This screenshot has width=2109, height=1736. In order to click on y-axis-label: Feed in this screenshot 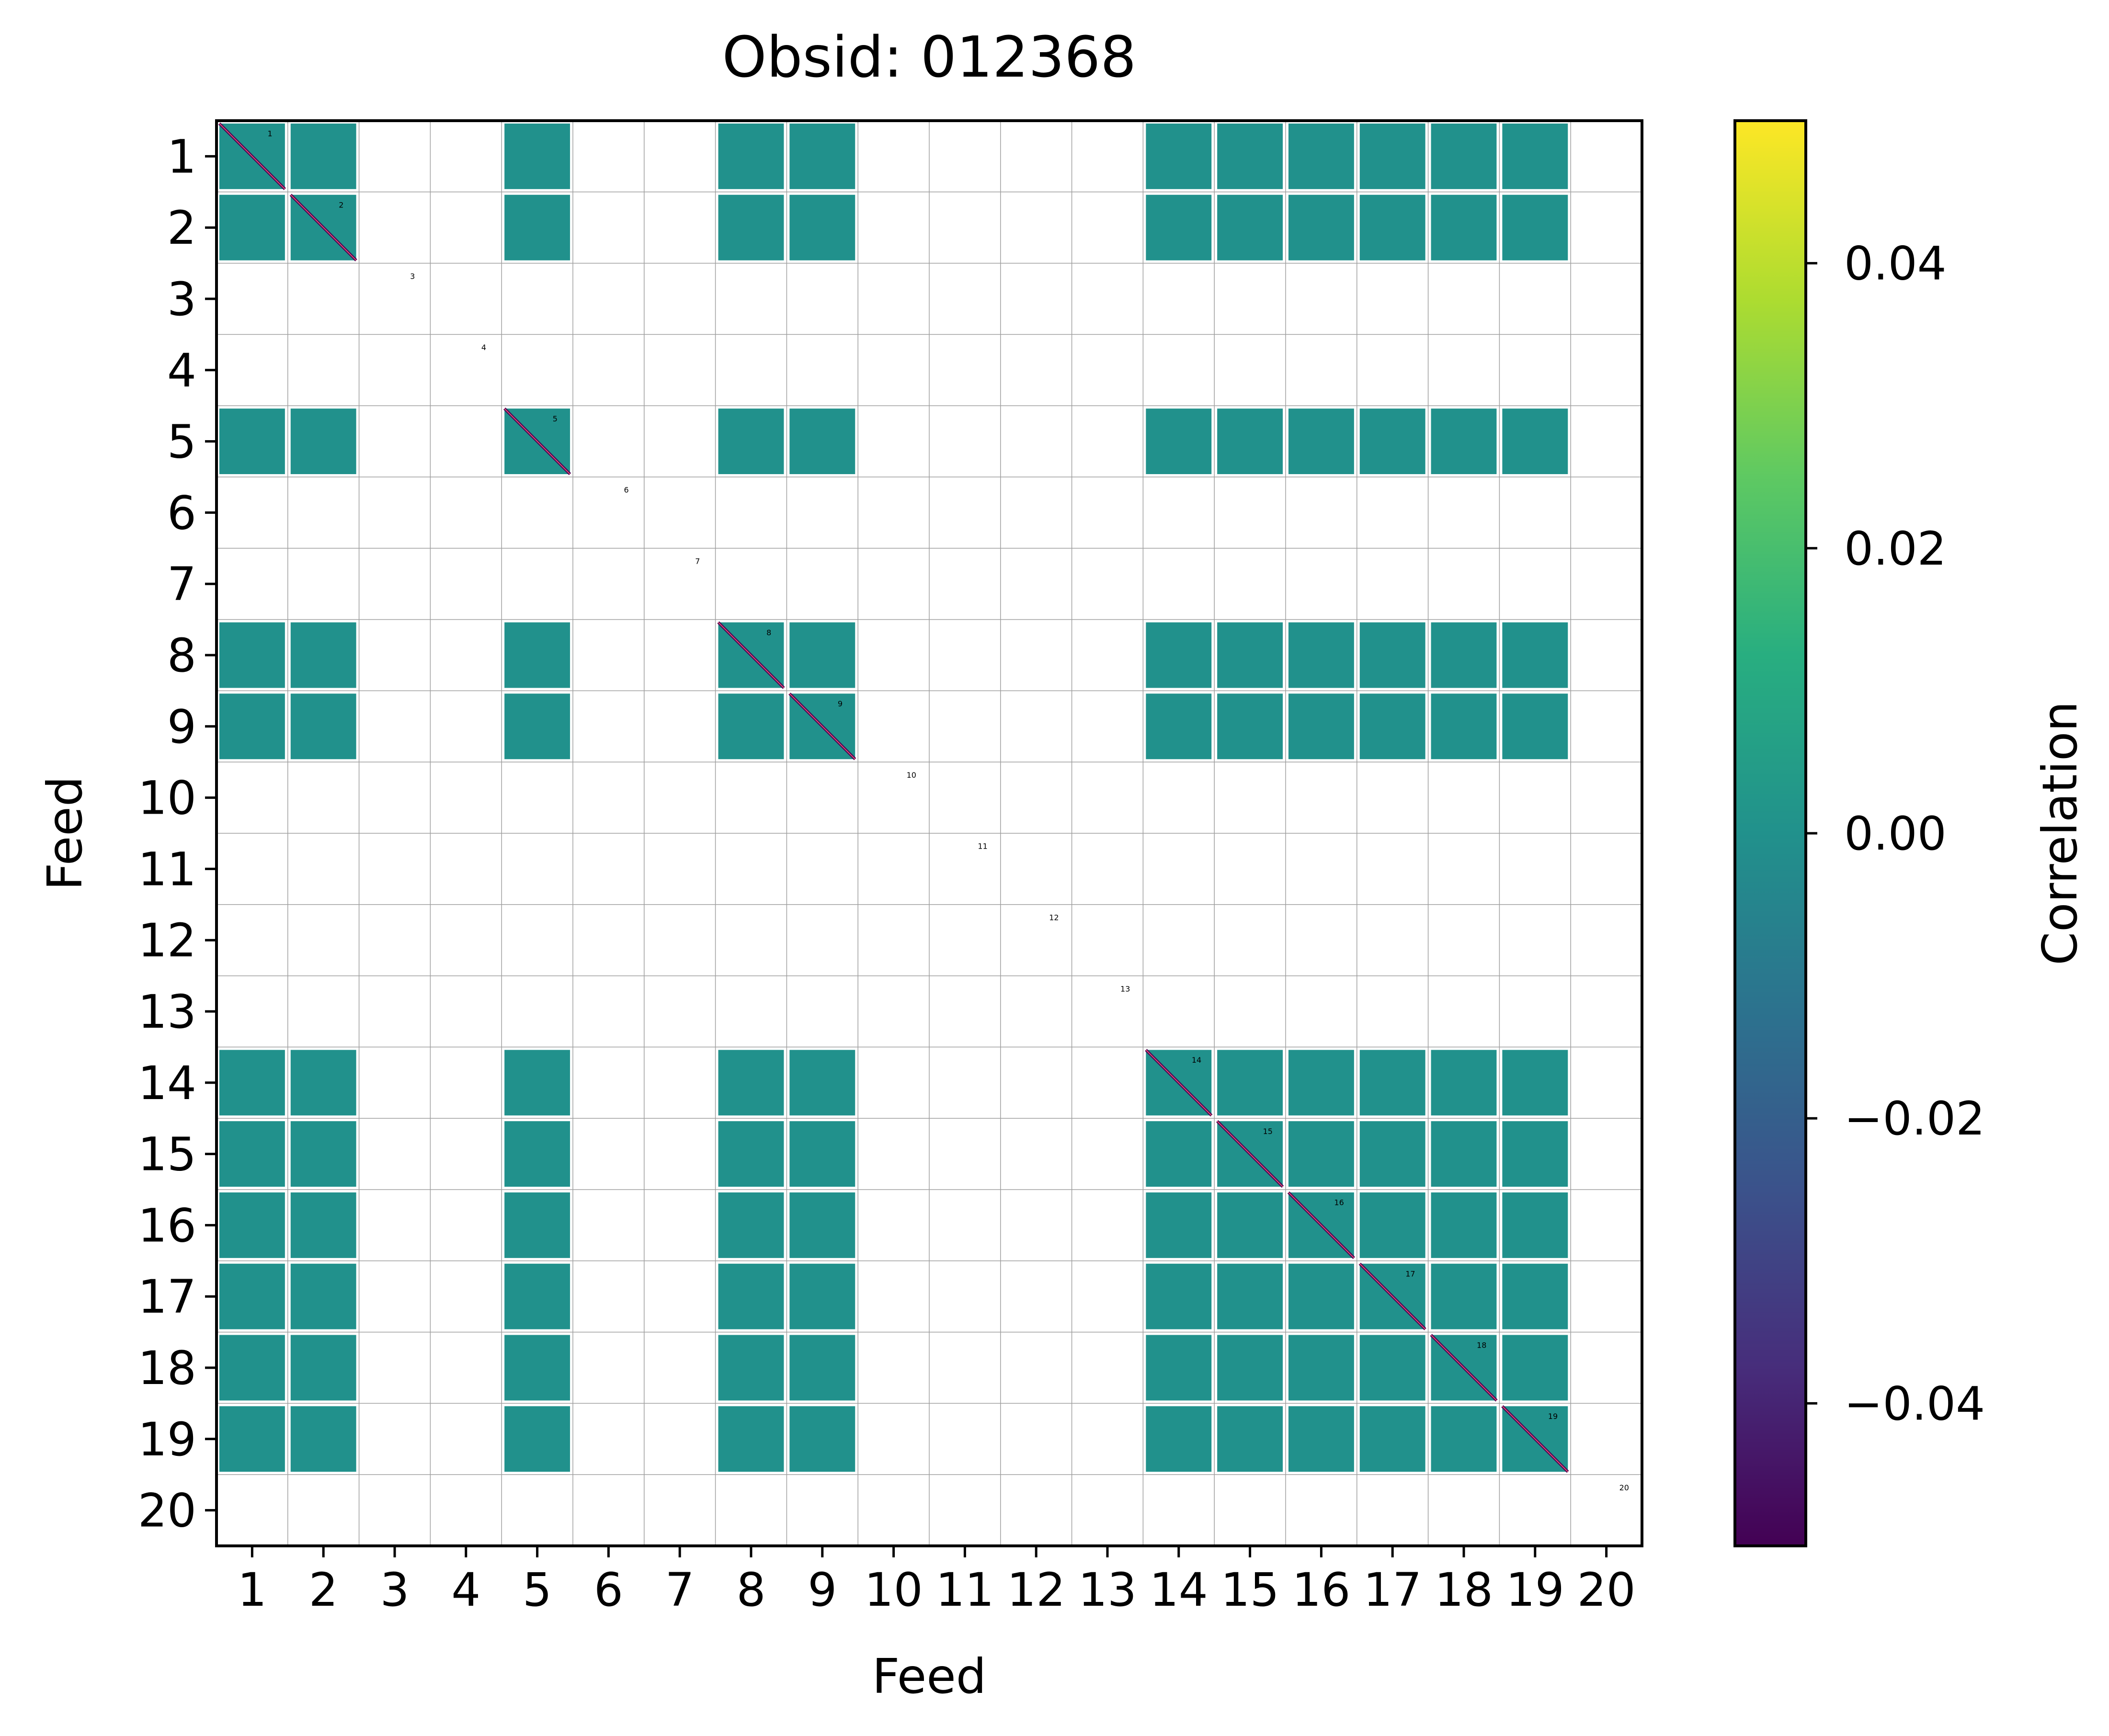, I will do `click(65, 833)`.